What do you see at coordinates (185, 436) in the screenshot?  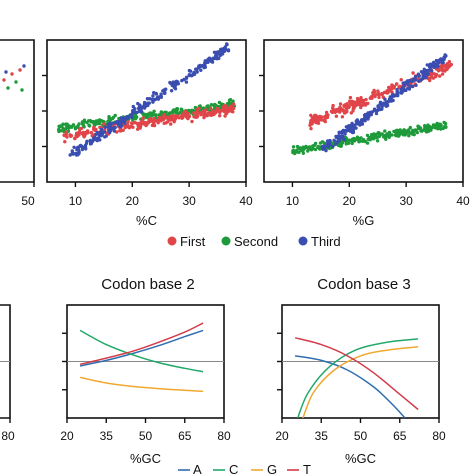 I see `x-tick-label: 65` at bounding box center [185, 436].